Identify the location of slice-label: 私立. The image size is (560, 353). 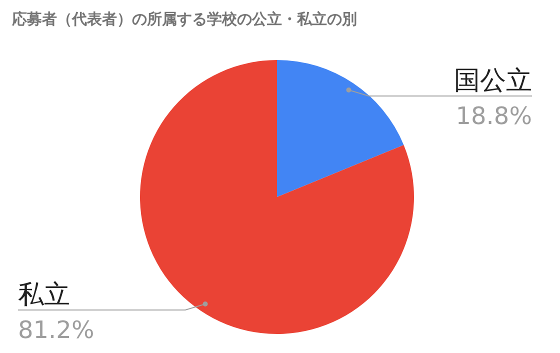
(44, 295).